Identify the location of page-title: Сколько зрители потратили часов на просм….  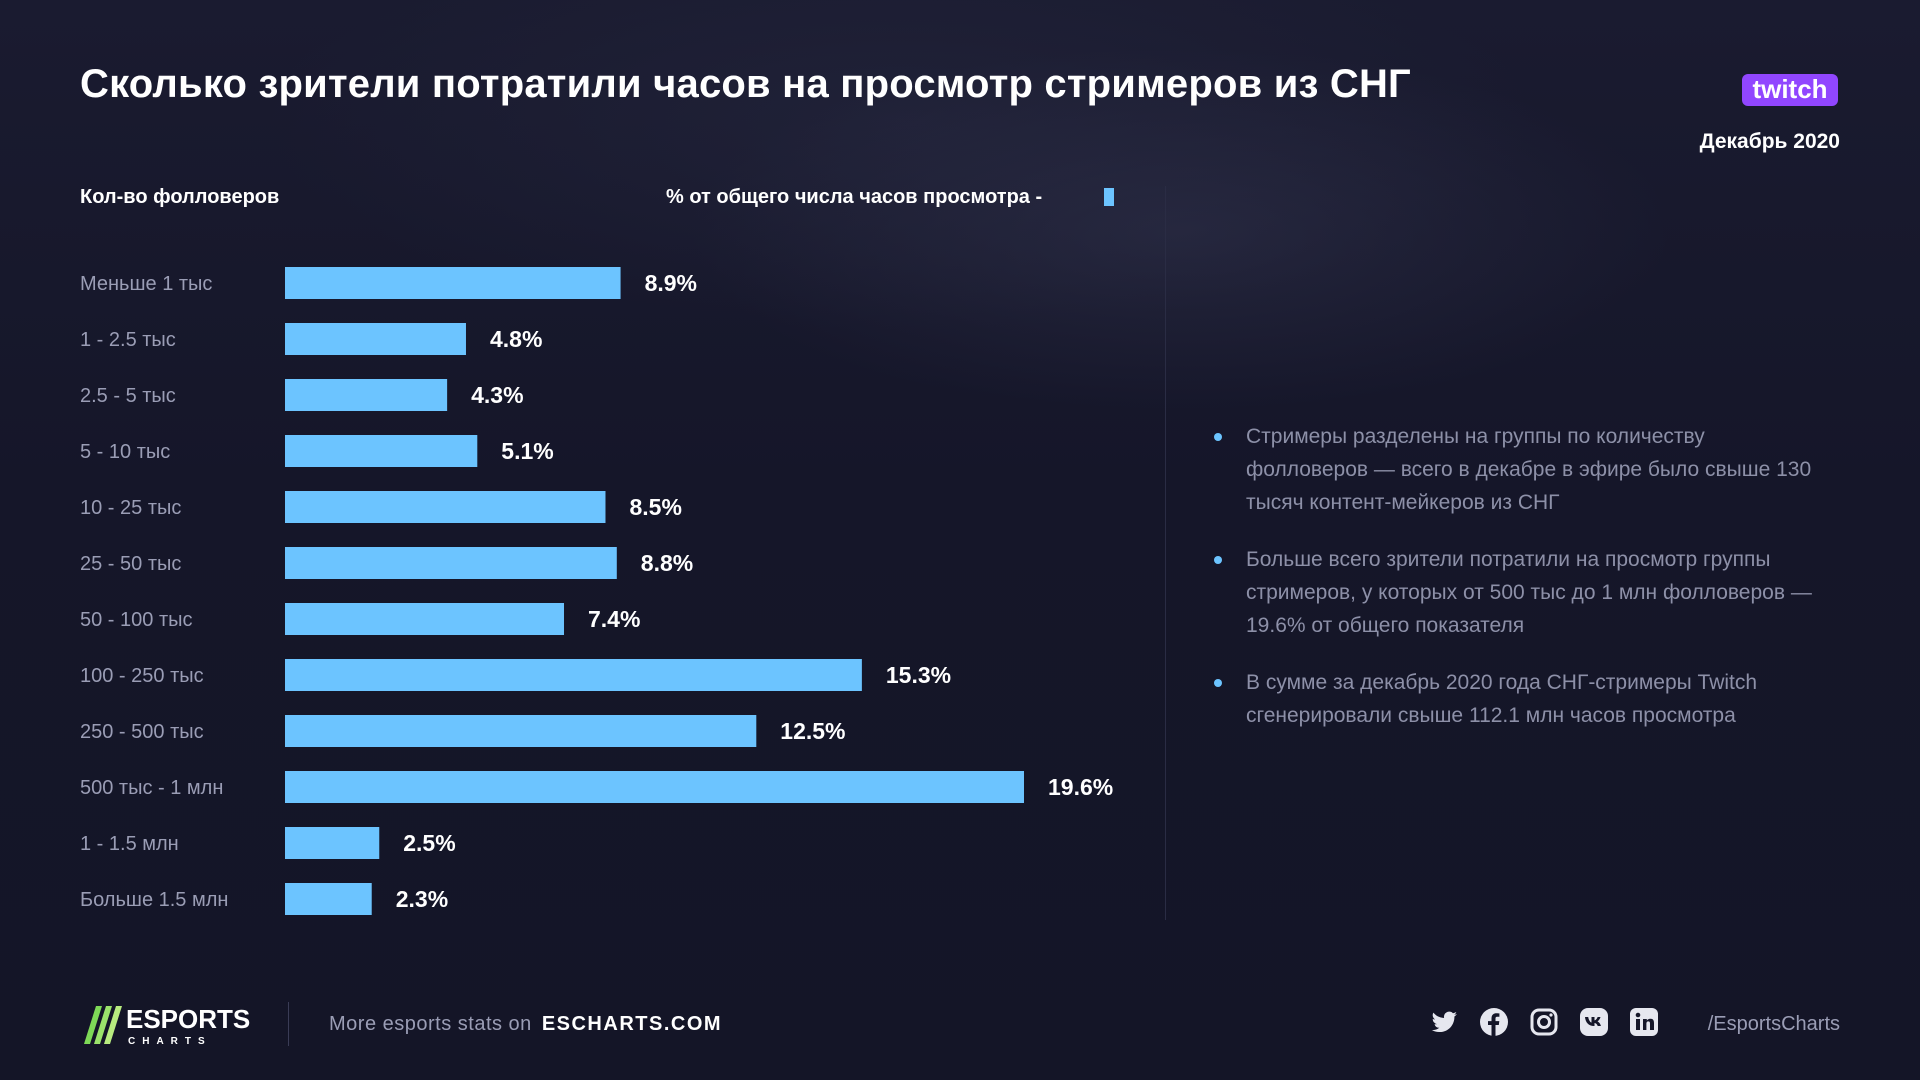
(745, 84).